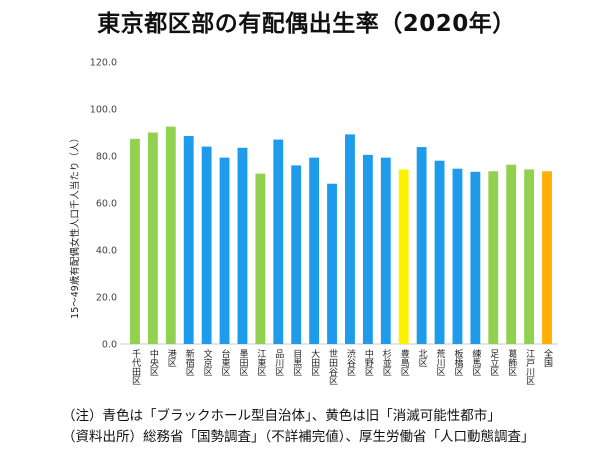 This screenshot has width=613, height=459. I want to click on y-tick-label: 20.0, so click(106, 298).